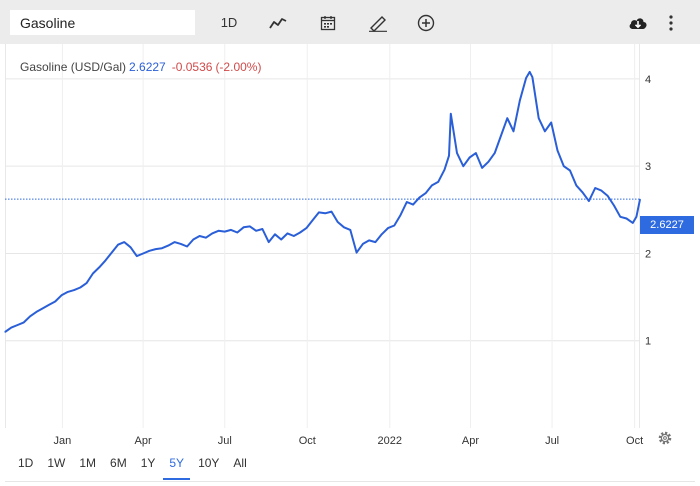 Image resolution: width=700 pixels, height=486 pixels. What do you see at coordinates (102, 22) in the screenshot?
I see `symbol-input` at bounding box center [102, 22].